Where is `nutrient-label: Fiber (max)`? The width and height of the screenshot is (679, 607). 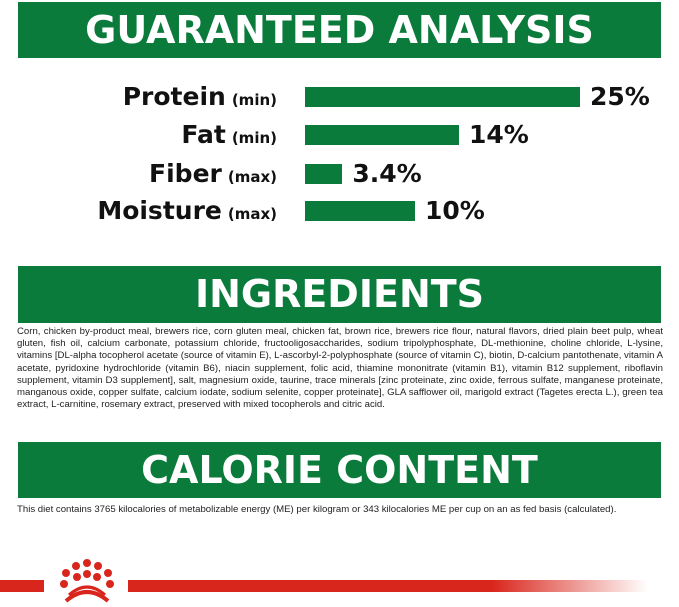 nutrient-label: Fiber (max) is located at coordinates (213, 175).